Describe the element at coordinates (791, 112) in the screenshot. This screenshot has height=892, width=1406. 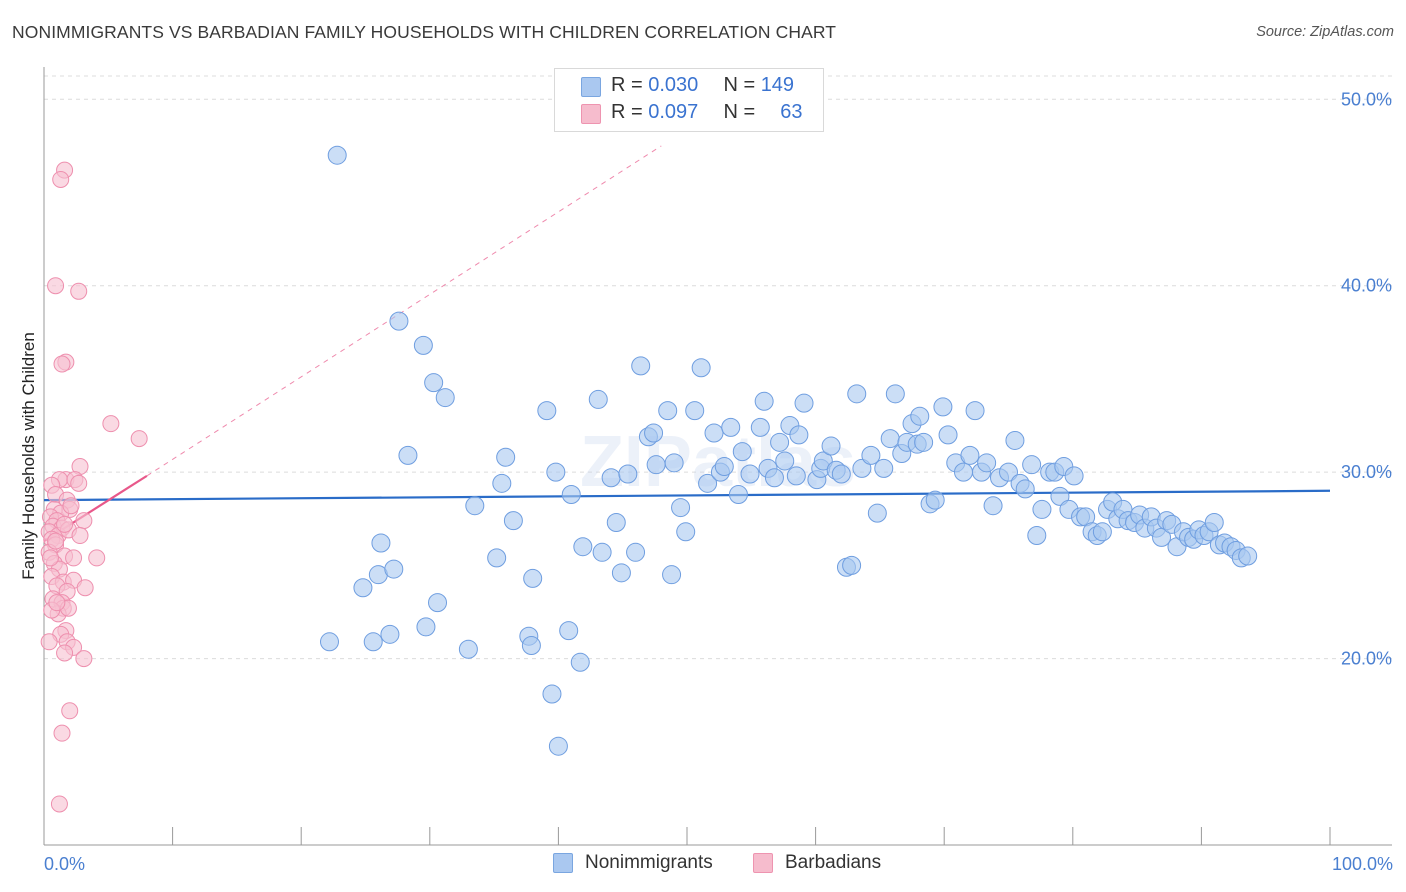
I see `n-value-barbadians: 63` at that location.